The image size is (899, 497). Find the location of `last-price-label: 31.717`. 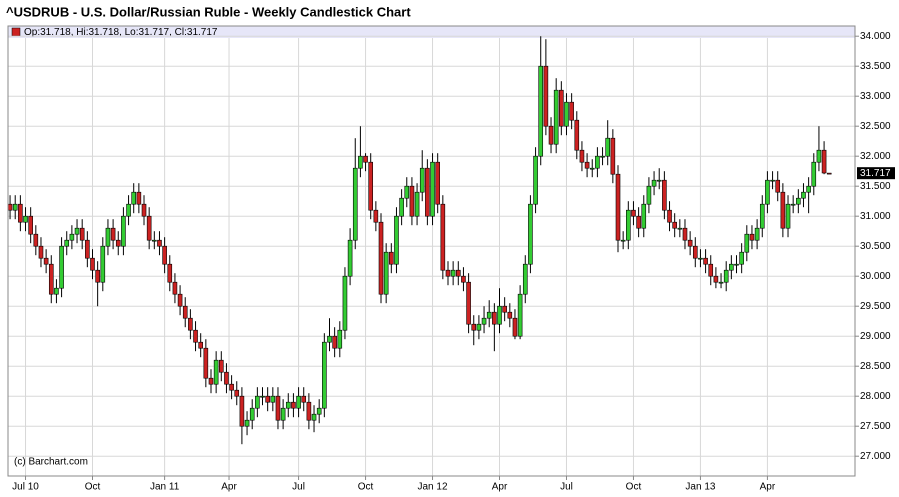

last-price-label: 31.717 is located at coordinates (875, 173).